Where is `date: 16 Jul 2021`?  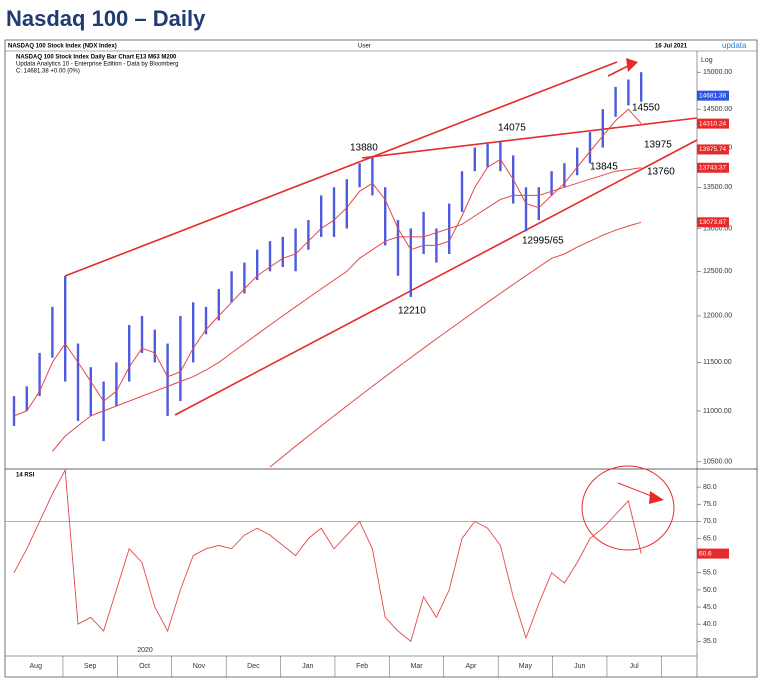 date: 16 Jul 2021 is located at coordinates (671, 47).